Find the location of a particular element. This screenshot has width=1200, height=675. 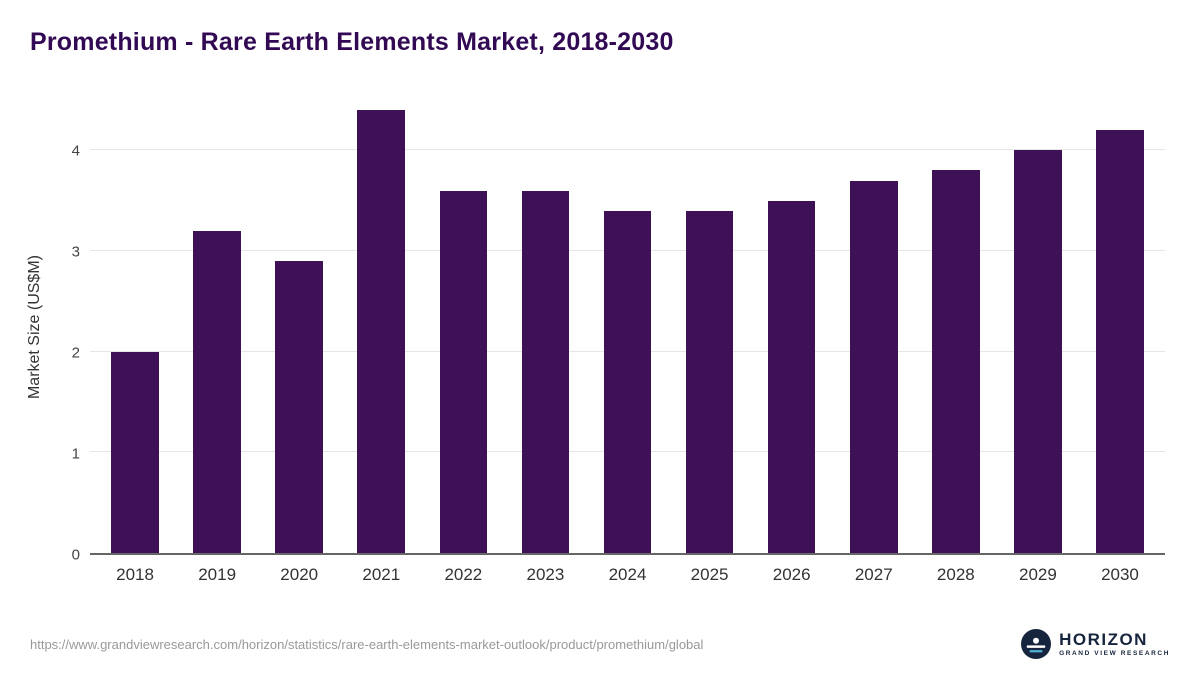

y-tick-4: 4 is located at coordinates (75, 151).